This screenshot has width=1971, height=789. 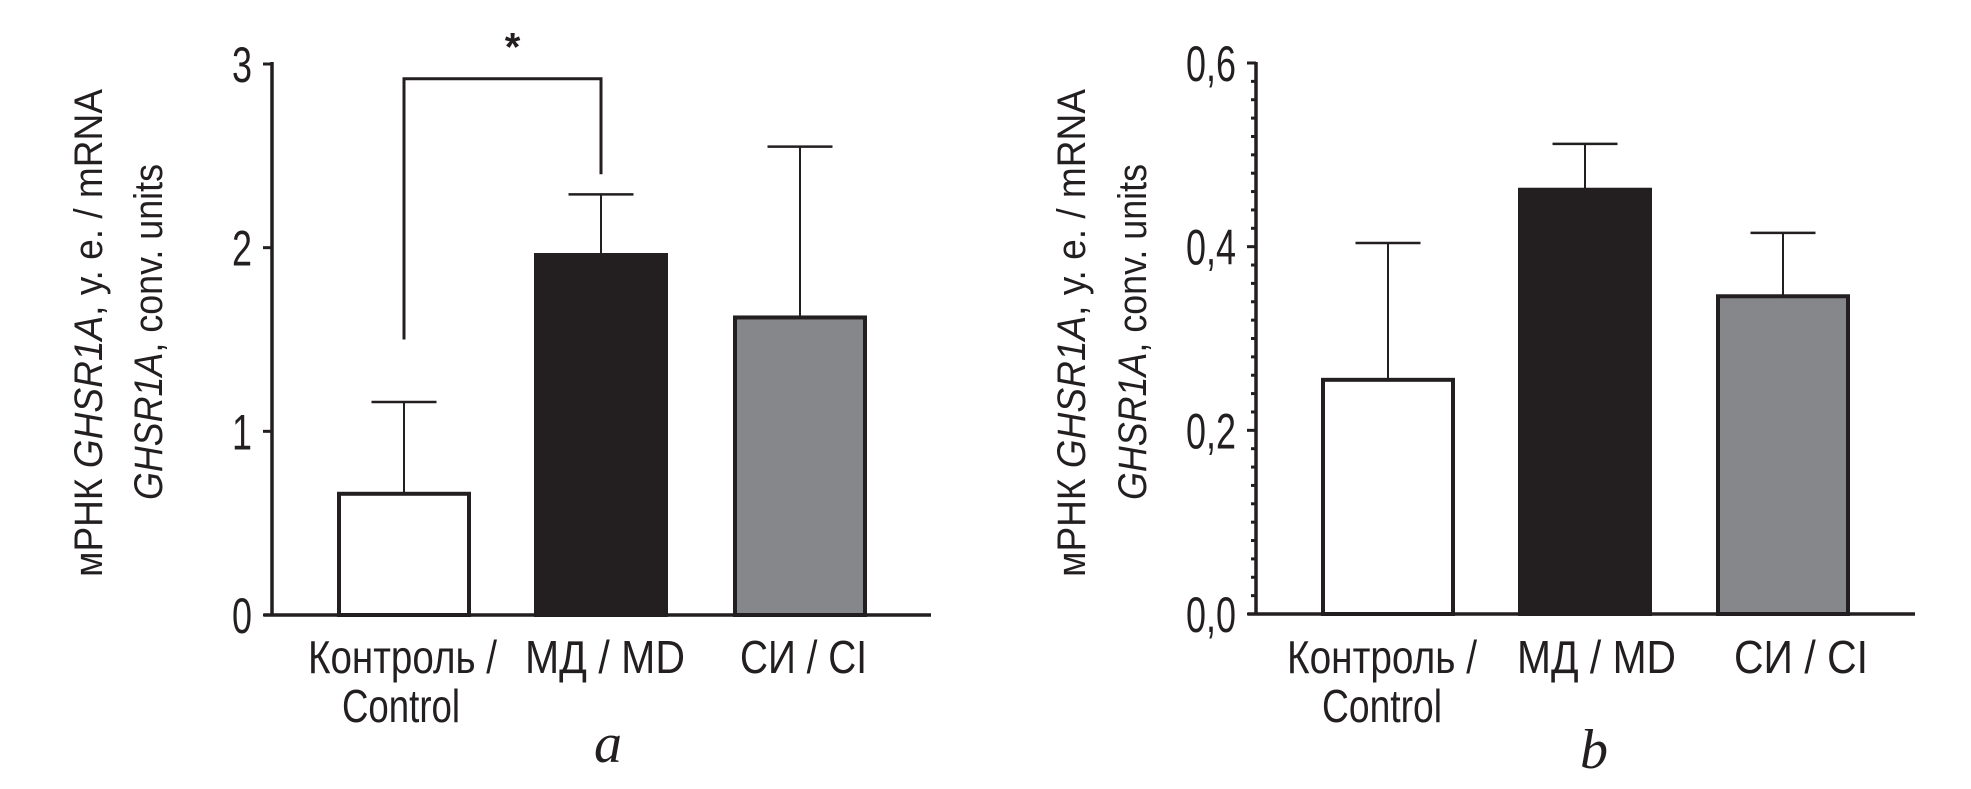 What do you see at coordinates (513, 48) in the screenshot?
I see `significance-star: *` at bounding box center [513, 48].